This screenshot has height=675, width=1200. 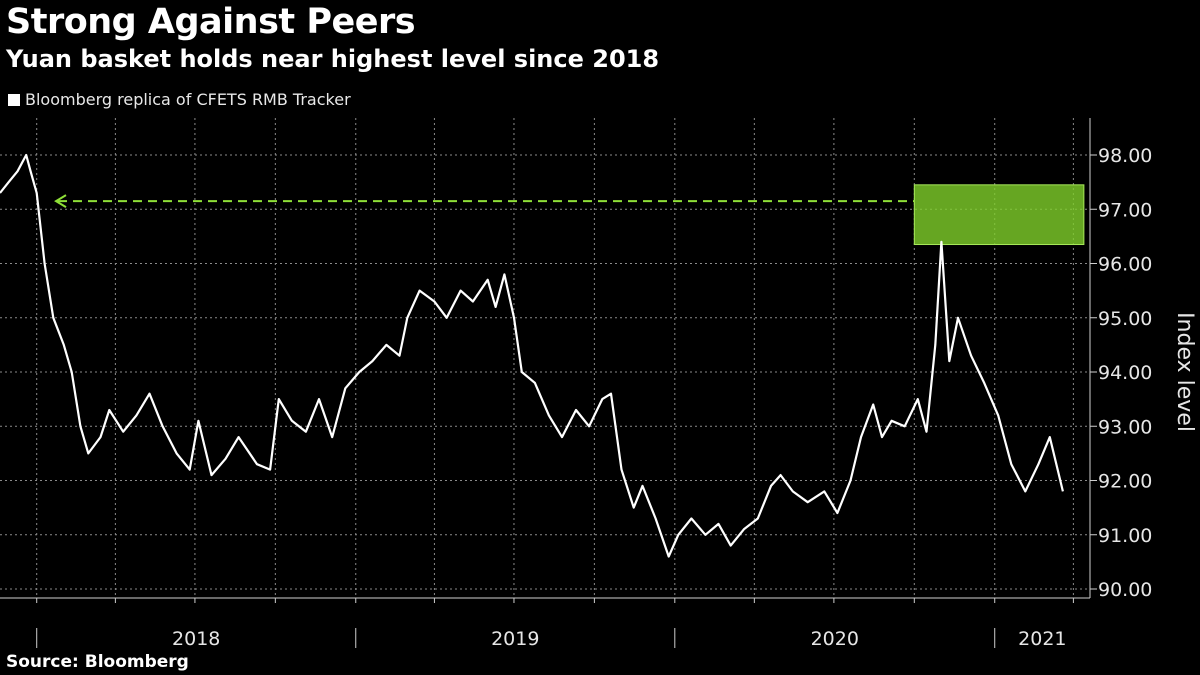 I want to click on y-tick-label: 94.00, so click(x=1125, y=373).